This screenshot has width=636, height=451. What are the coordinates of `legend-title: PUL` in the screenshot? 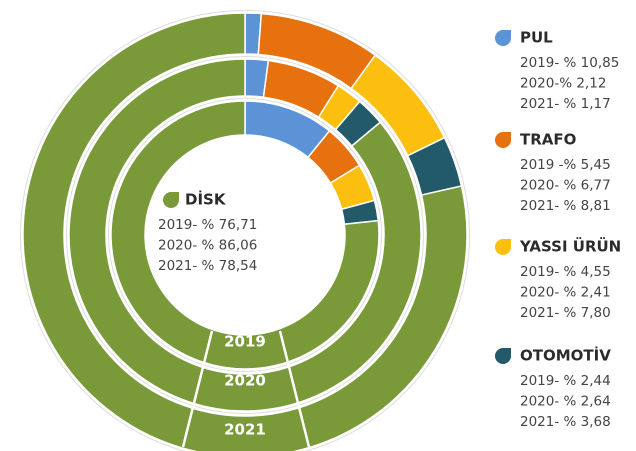 It's located at (536, 38).